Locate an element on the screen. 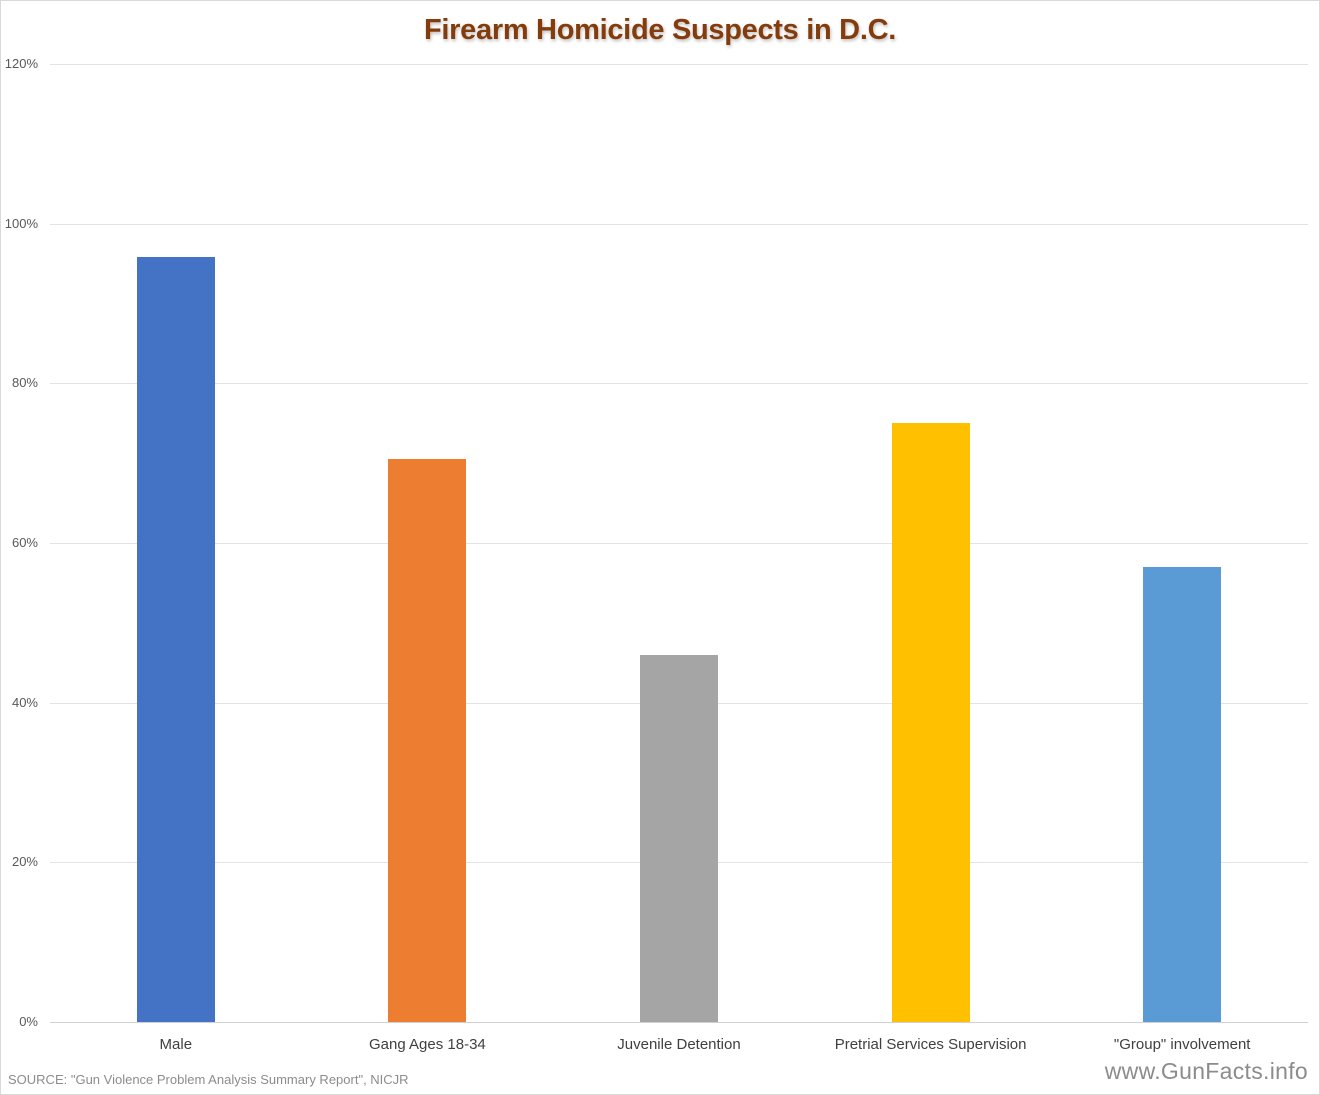 The image size is (1320, 1095). x-tick-label: "Group" involvement is located at coordinates (1182, 1044).